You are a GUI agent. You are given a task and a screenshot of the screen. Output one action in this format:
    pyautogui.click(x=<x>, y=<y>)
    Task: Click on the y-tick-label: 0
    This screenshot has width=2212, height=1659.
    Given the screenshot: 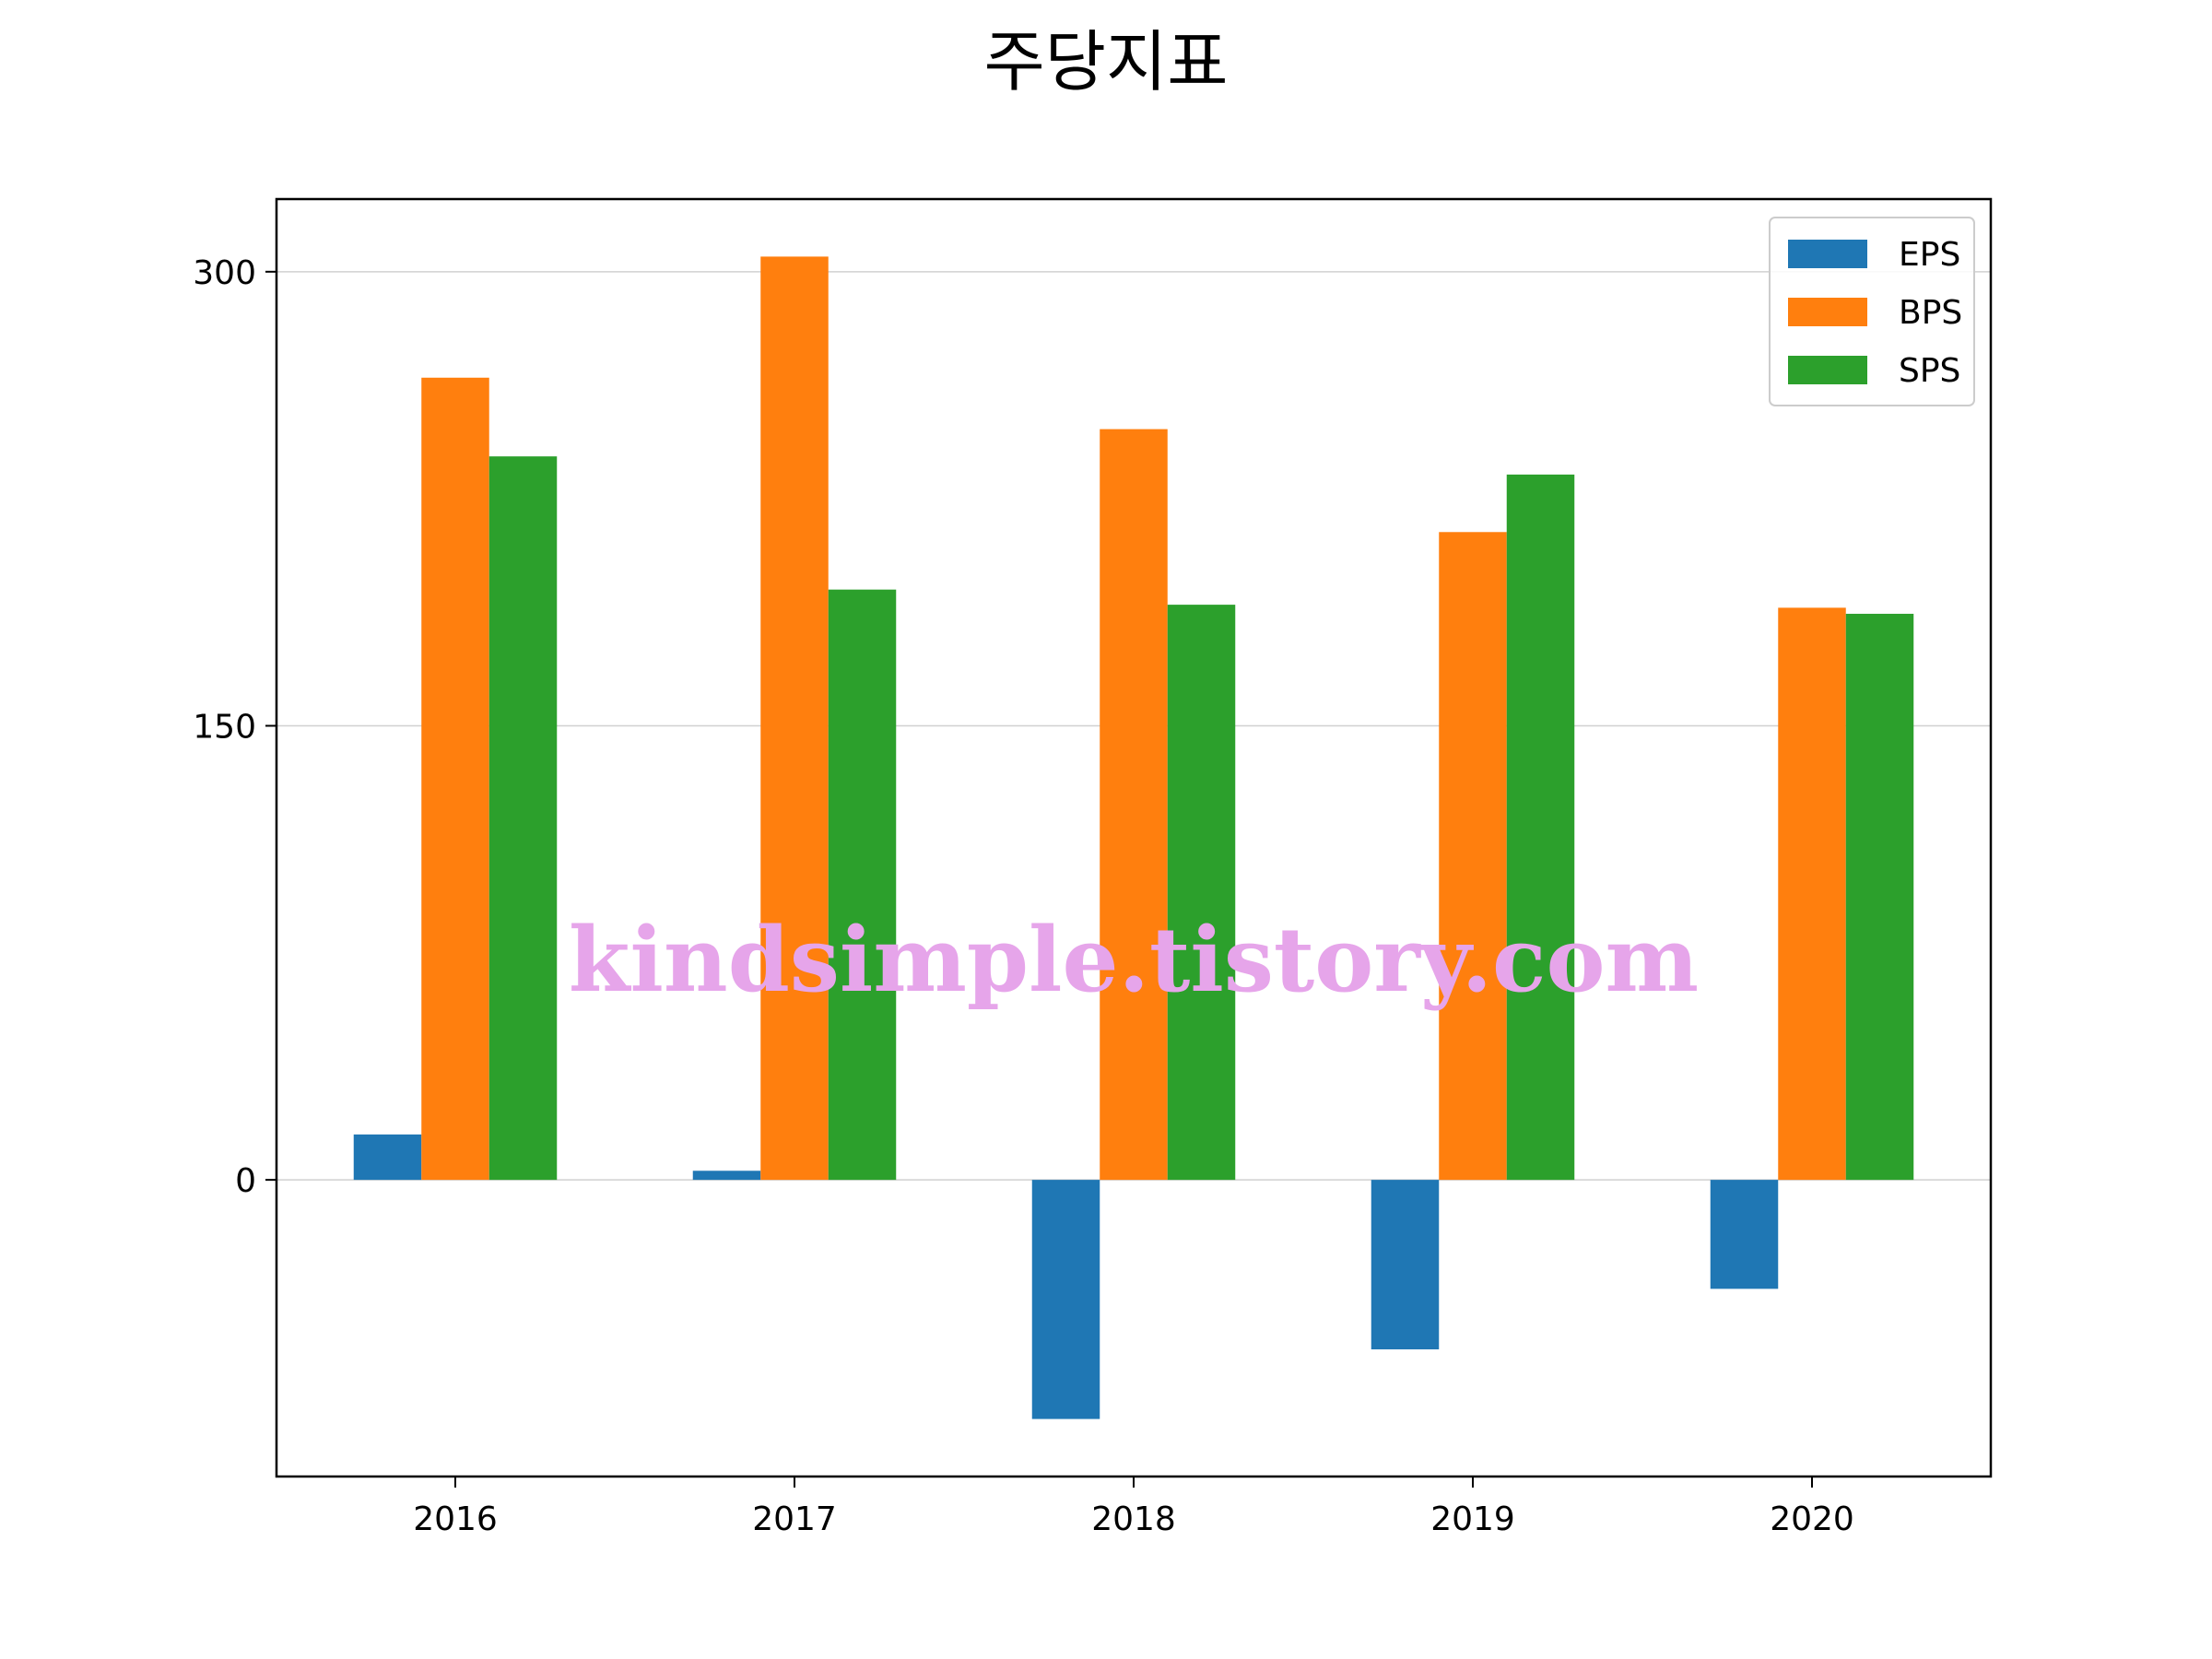 What is the action you would take?
    pyautogui.click(x=245, y=1181)
    